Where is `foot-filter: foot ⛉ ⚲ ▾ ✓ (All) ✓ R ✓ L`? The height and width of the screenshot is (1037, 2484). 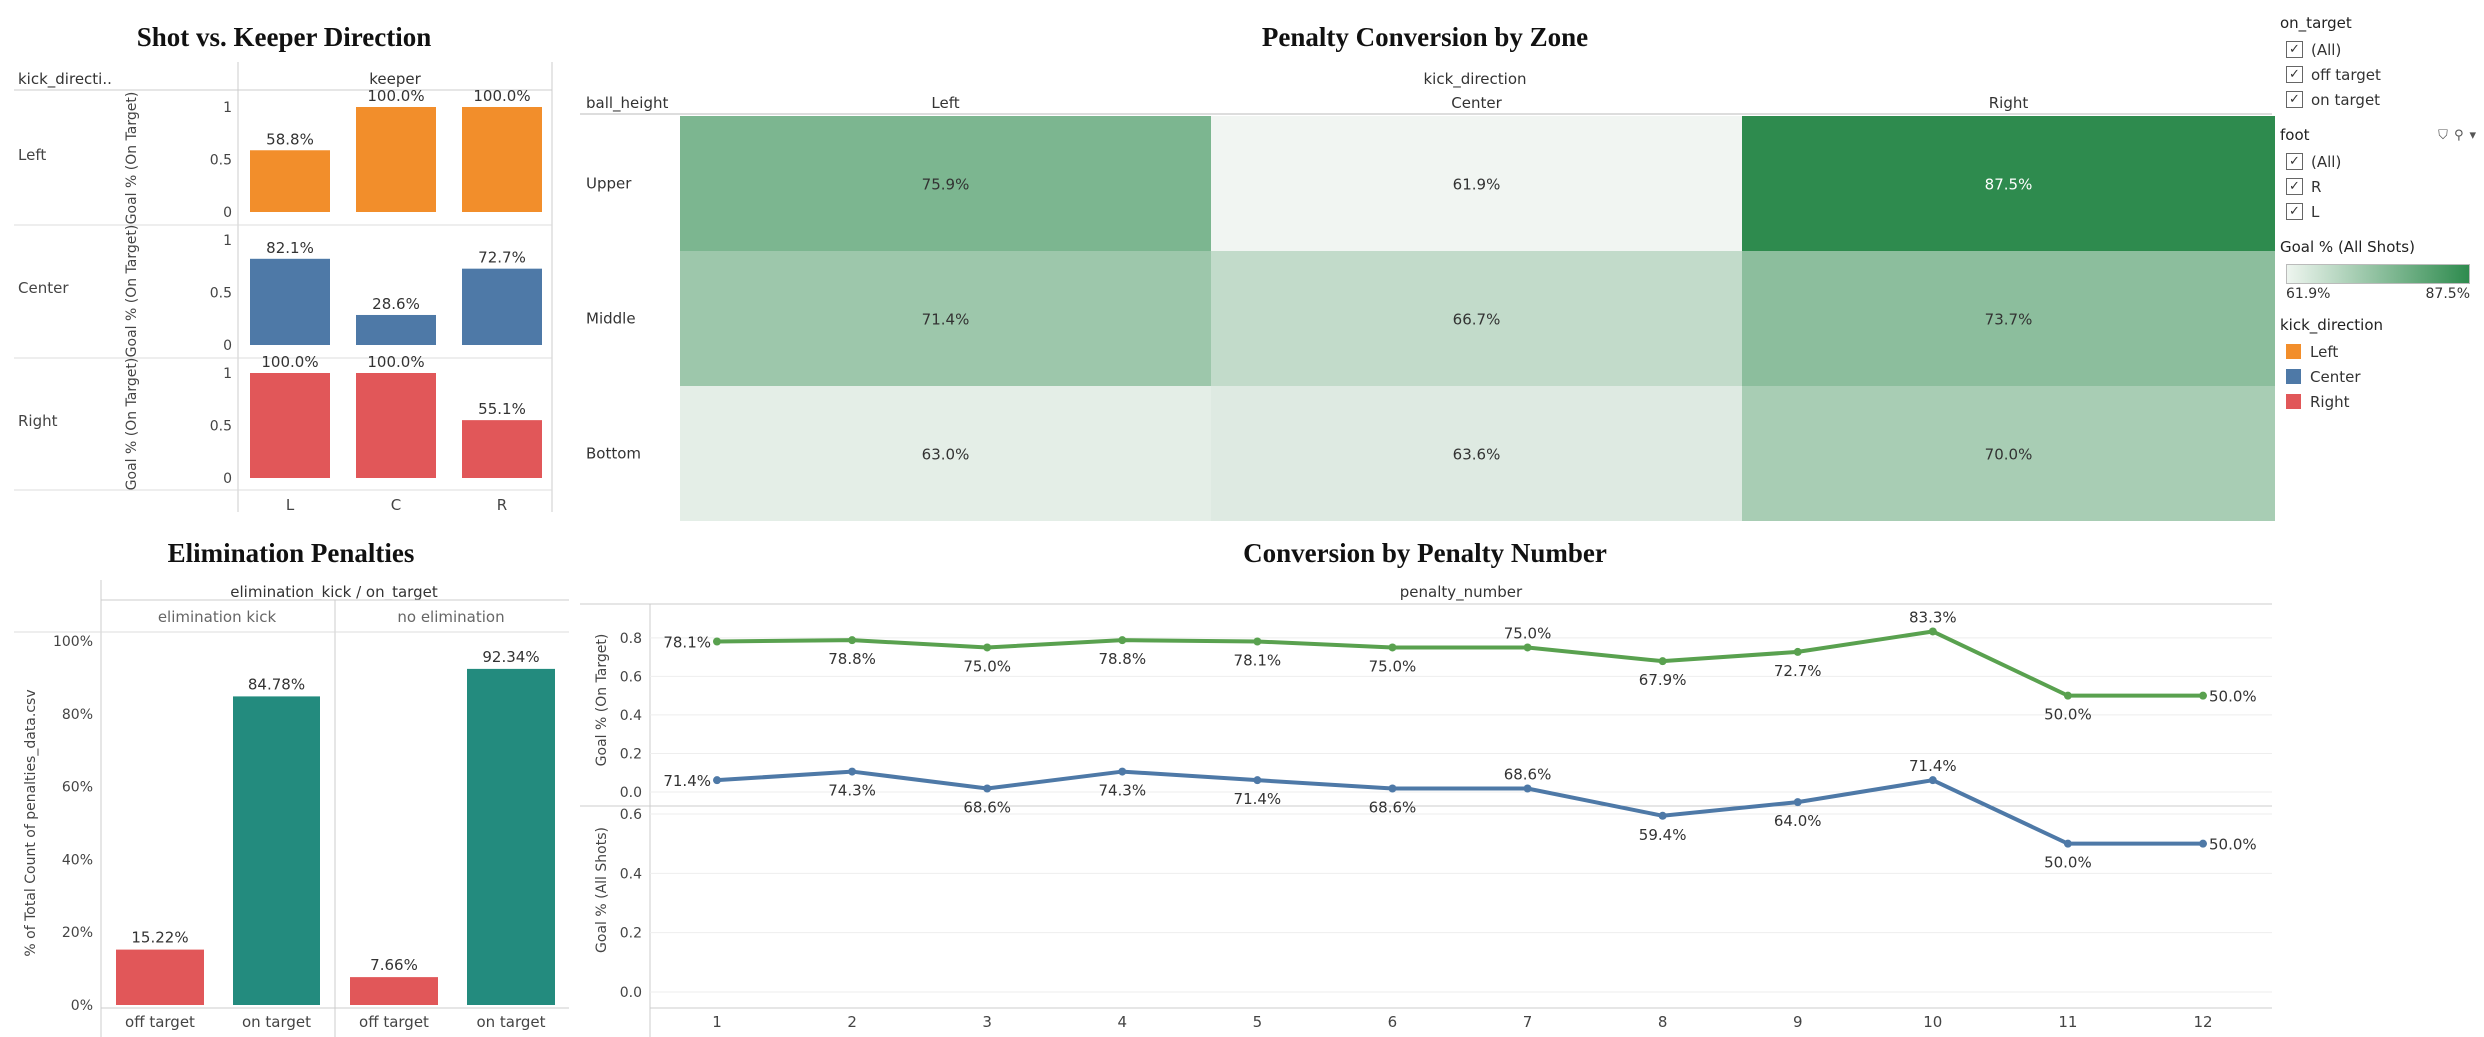
foot-filter: foot ⛉ ⚲ ▾ ✓ (All) ✓ R ✓ L is located at coordinates (2378, 175).